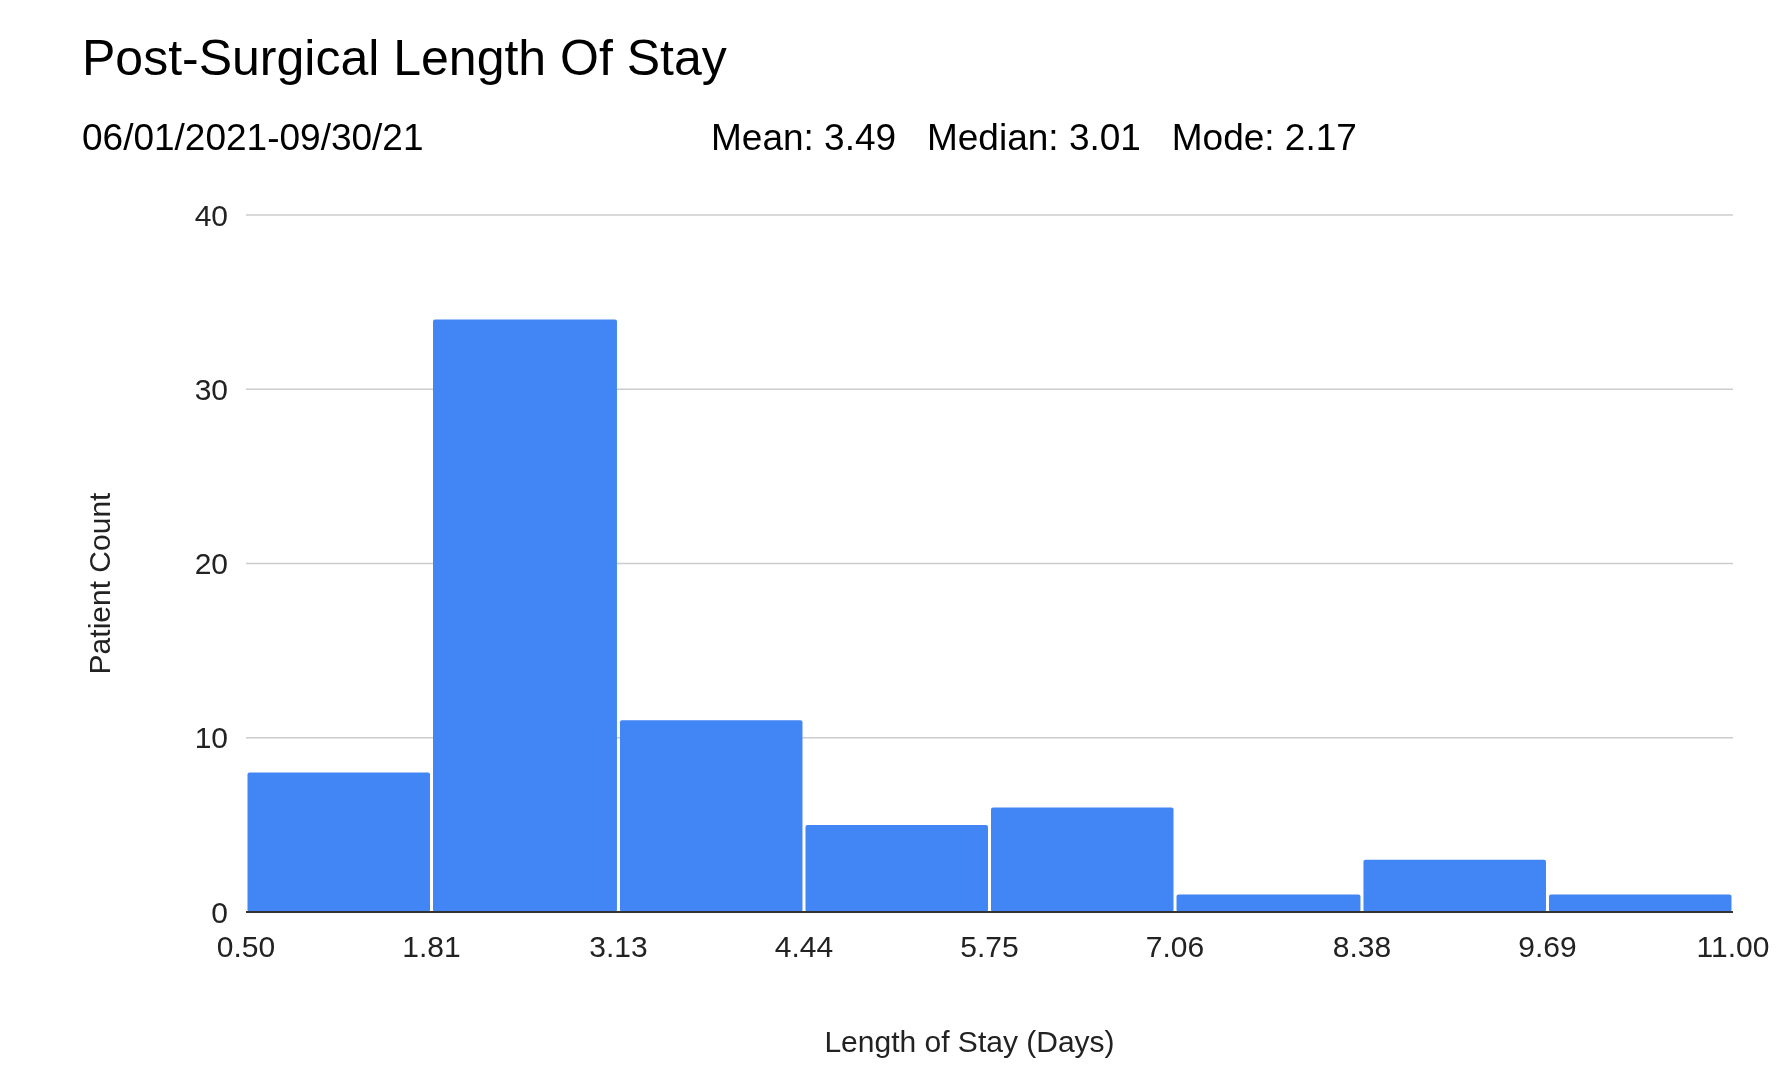 This screenshot has height=1070, width=1776. Describe the element at coordinates (99, 583) in the screenshot. I see `y-axis-title: Patient Count` at that location.